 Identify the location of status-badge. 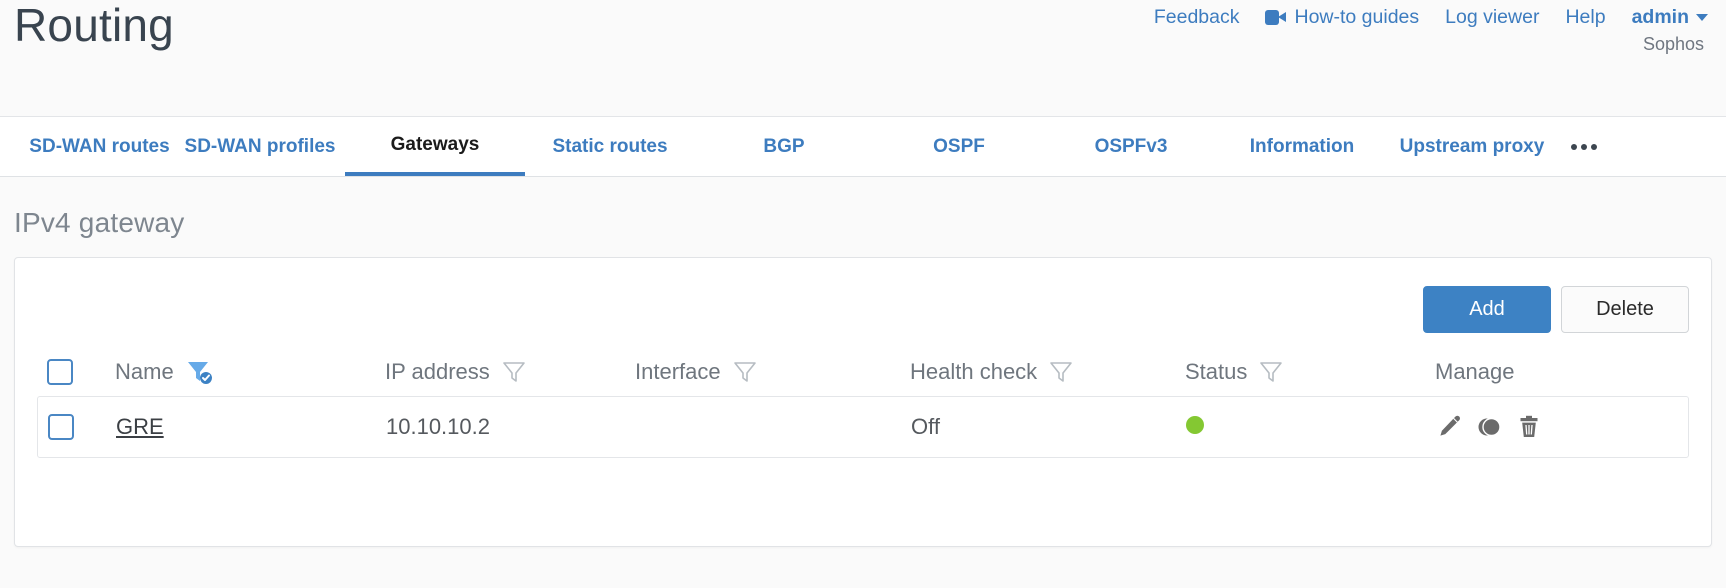
(1195, 424).